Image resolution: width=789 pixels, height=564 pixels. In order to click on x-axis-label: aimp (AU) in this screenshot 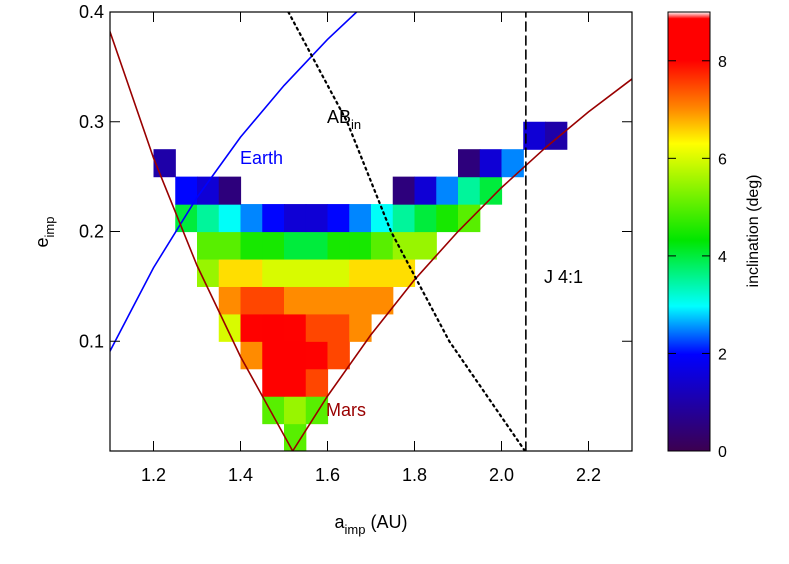, I will do `click(371, 524)`.